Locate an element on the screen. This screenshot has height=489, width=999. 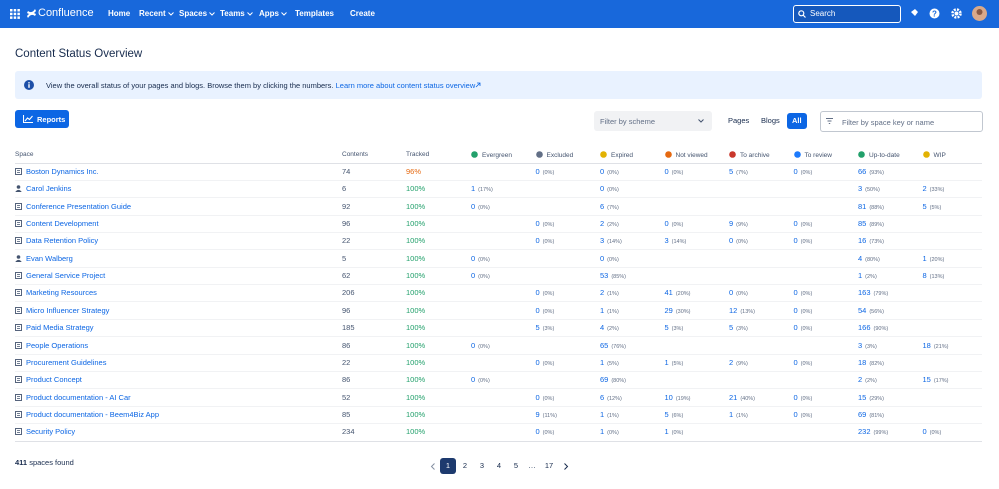
tab: Pages is located at coordinates (738, 121).